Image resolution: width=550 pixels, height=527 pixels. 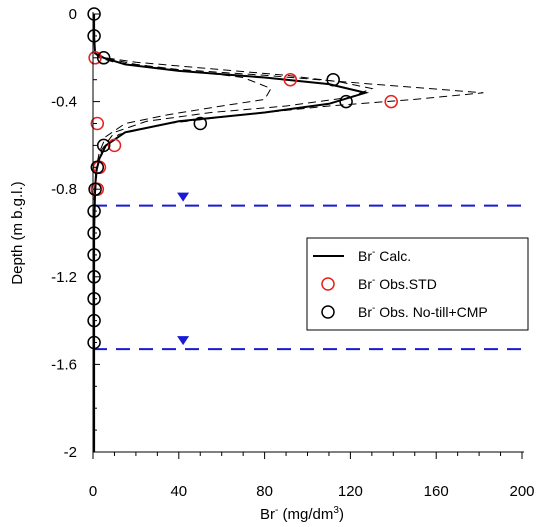 What do you see at coordinates (373, 252) in the screenshot?
I see `legend-entry-calc-sup: -` at bounding box center [373, 252].